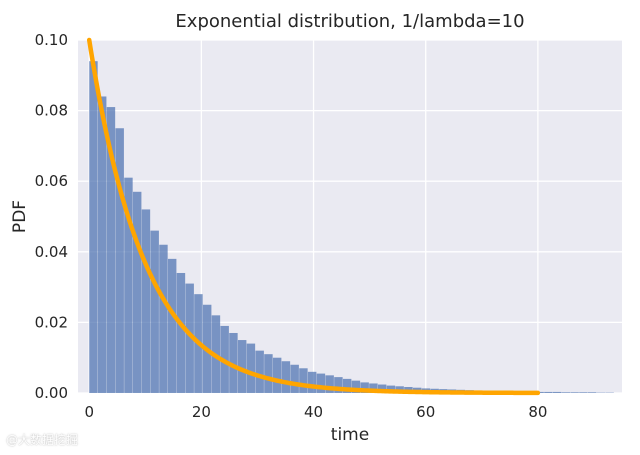 The image size is (640, 455). Describe the element at coordinates (51, 40) in the screenshot. I see `y-tick-label: 0.10` at that location.